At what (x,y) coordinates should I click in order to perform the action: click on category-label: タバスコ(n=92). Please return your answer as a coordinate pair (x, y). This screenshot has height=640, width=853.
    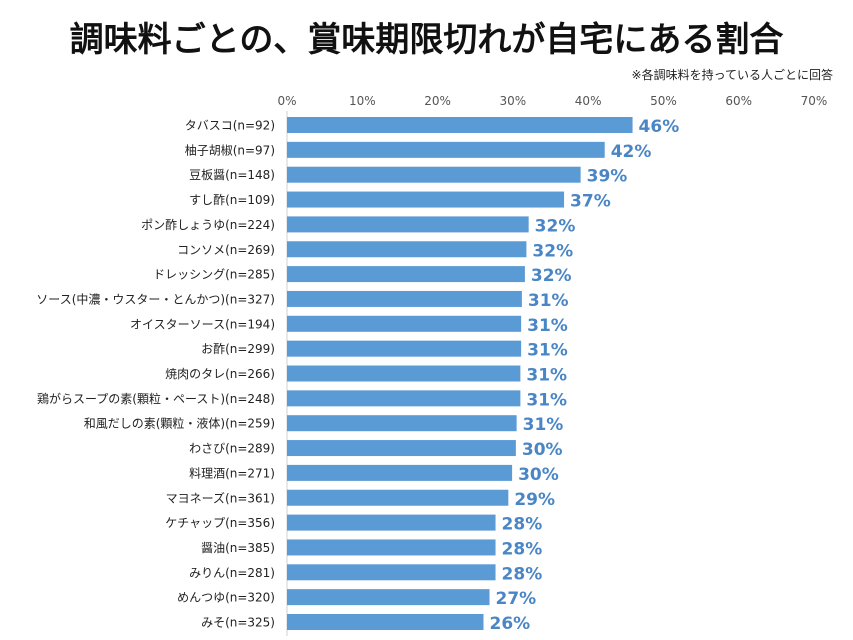
    Looking at the image, I should click on (230, 126).